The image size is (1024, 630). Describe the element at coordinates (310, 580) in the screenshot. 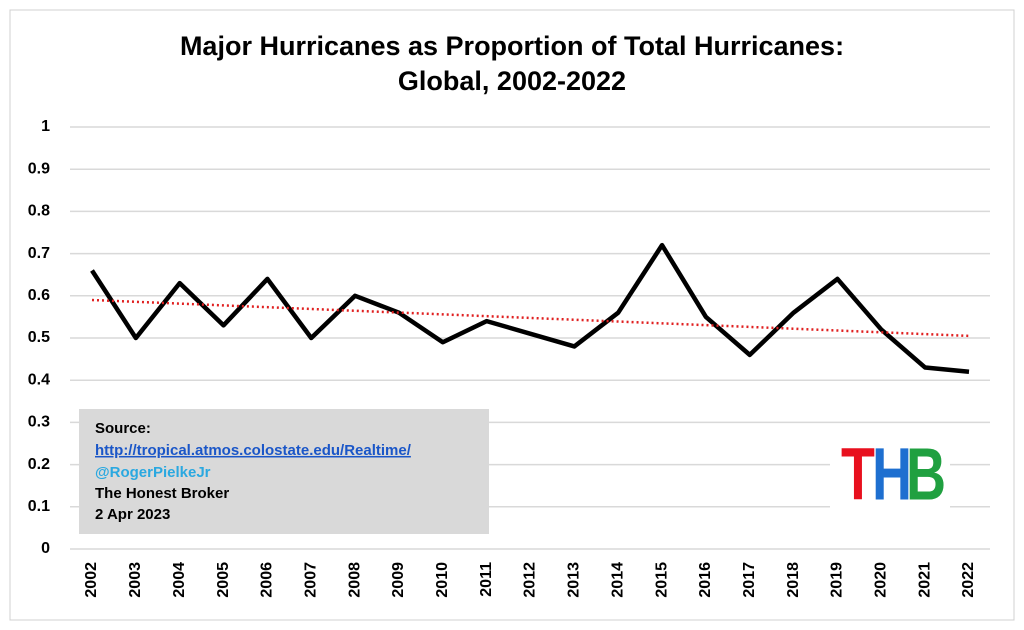

I see `x-tick-label: 2007` at that location.